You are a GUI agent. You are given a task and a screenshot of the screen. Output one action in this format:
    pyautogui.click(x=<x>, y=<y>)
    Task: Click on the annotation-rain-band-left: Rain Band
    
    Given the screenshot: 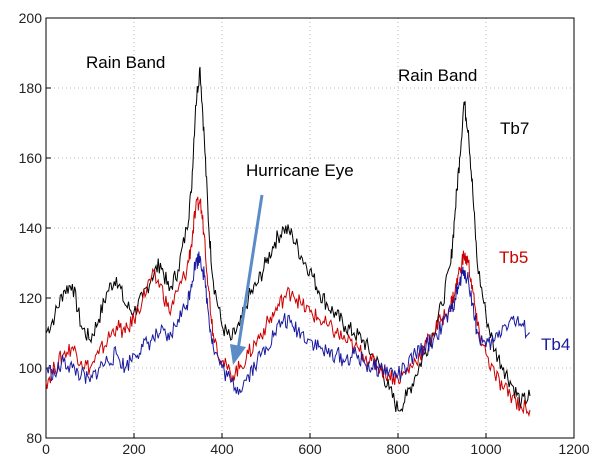 What is the action you would take?
    pyautogui.click(x=125, y=62)
    